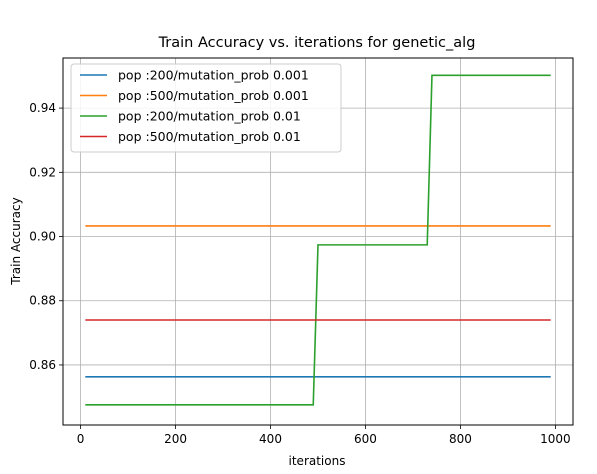 This screenshot has width=597, height=474. What do you see at coordinates (317, 461) in the screenshot?
I see `x-axis-title: iterations` at bounding box center [317, 461].